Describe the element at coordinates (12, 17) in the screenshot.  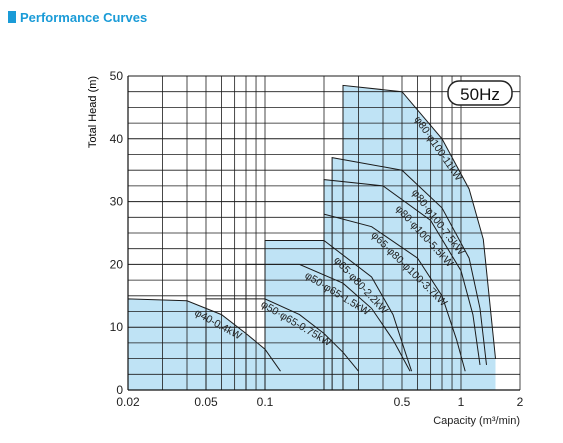
I see `heading-marker` at that location.